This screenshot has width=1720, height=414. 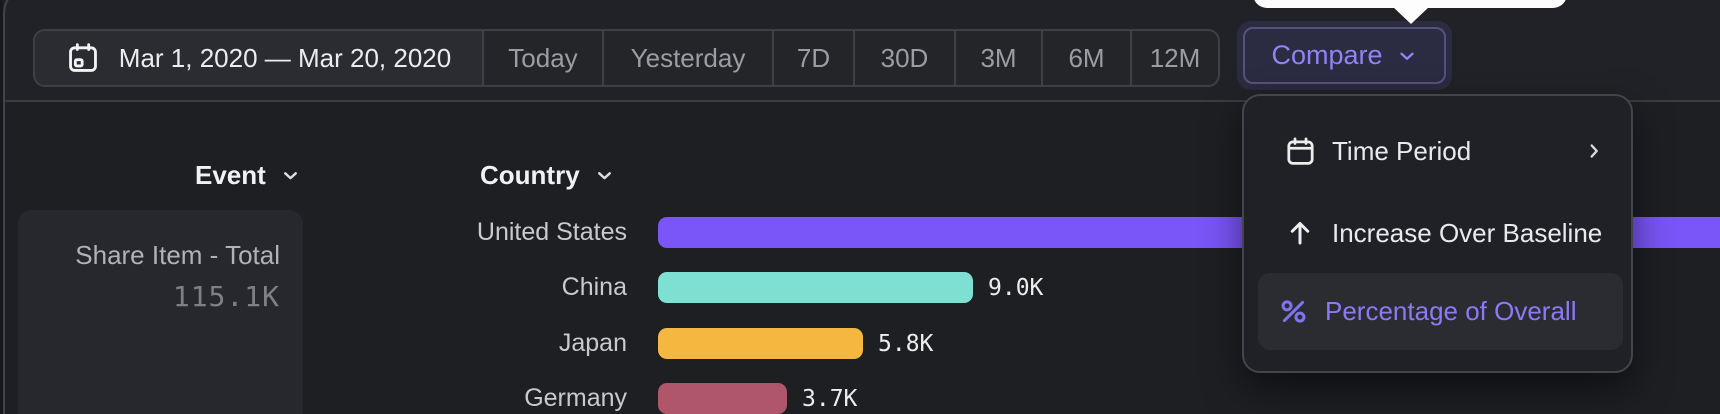 I want to click on bar-category-label: Japan, so click(x=592, y=343).